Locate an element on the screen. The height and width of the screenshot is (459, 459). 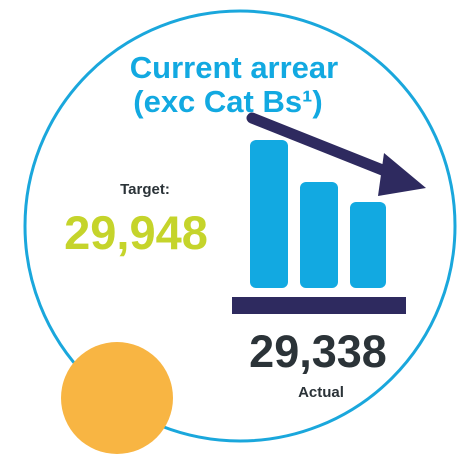
subtitle: (exc Cat Bs¹) is located at coordinates (228, 101).